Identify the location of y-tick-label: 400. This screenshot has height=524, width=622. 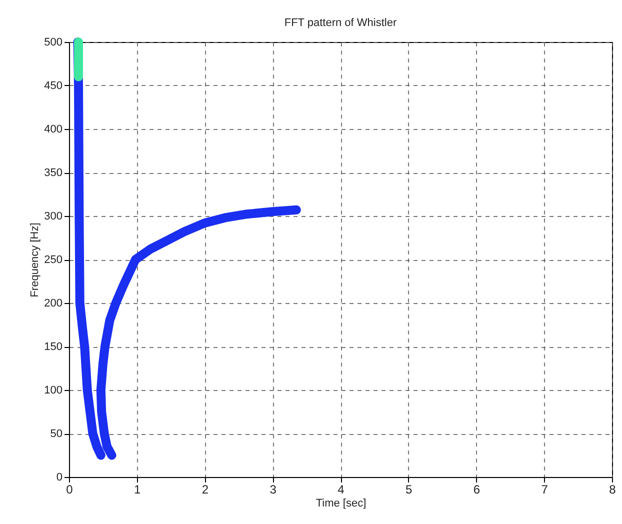
(53, 130).